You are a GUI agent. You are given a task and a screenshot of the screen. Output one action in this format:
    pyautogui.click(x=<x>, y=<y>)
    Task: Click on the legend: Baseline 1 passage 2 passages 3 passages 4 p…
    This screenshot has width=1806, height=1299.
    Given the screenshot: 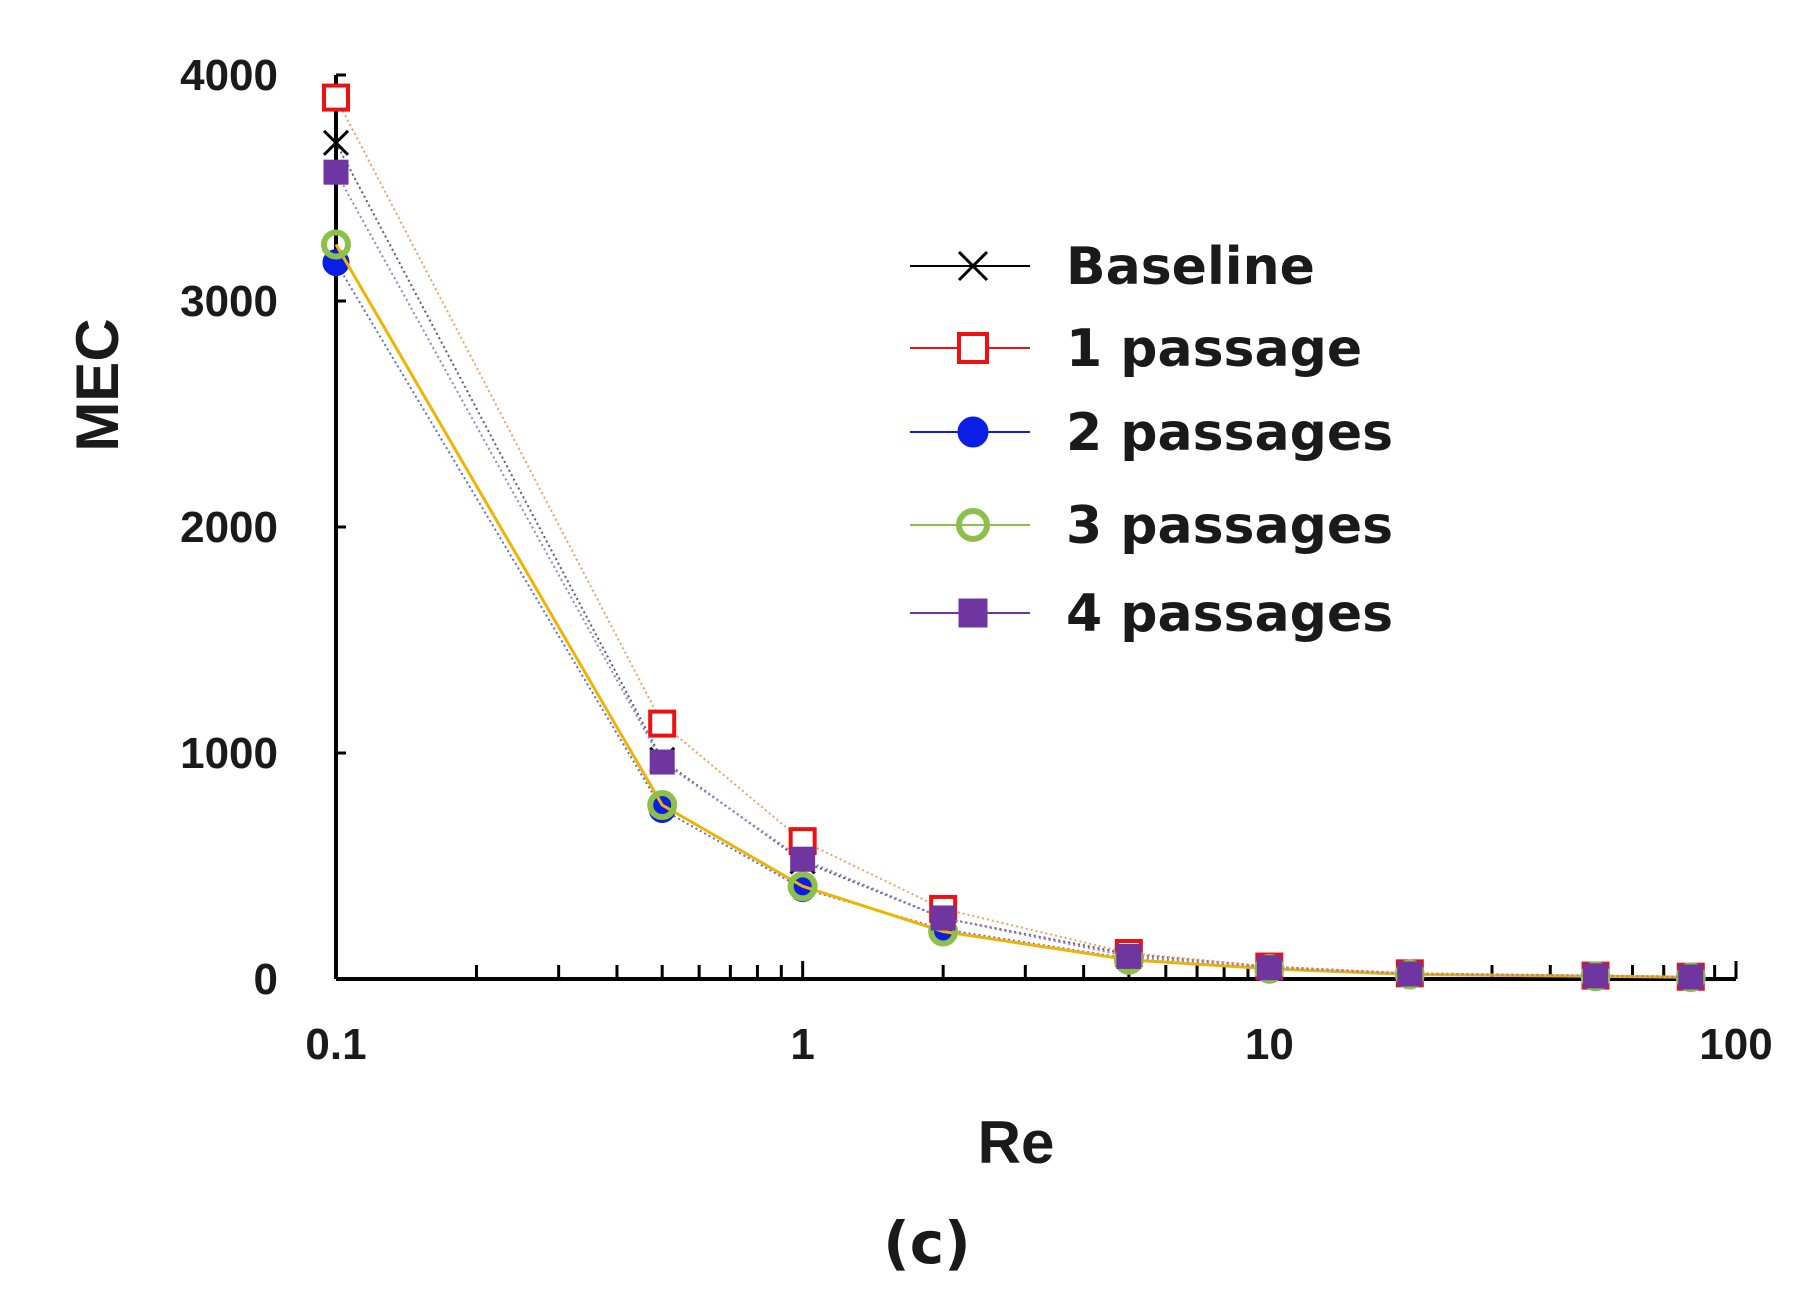 What is the action you would take?
    pyautogui.click(x=1151, y=440)
    